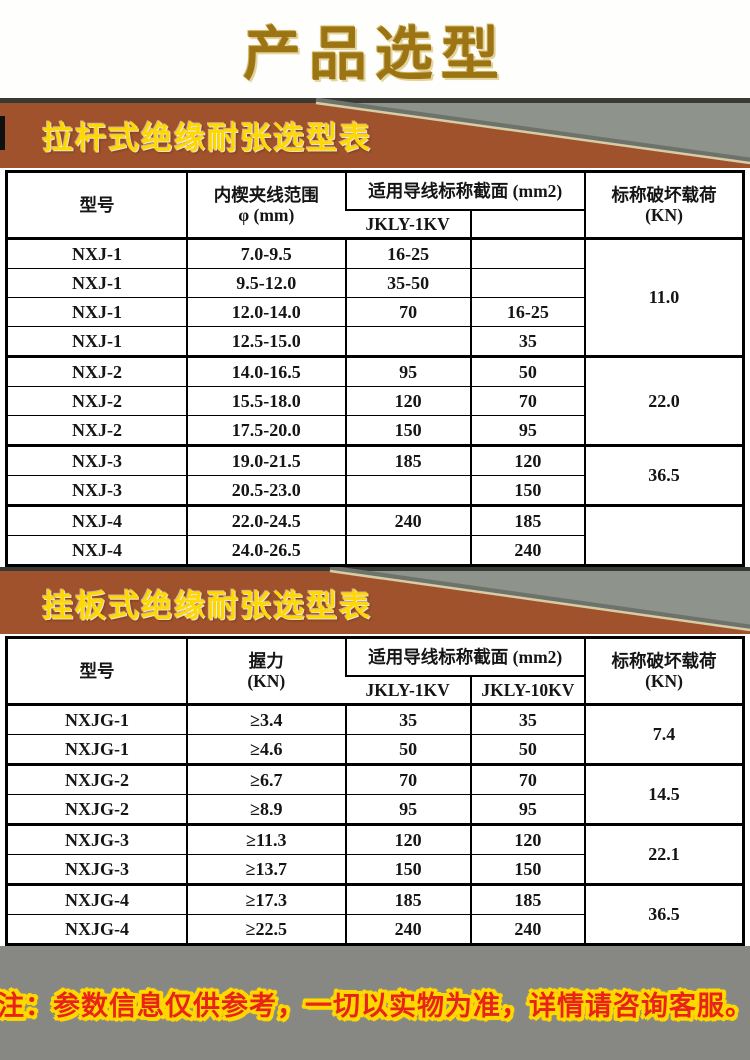  What do you see at coordinates (266, 371) in the screenshot?
I see `table-cell: 14.0-16.5` at bounding box center [266, 371].